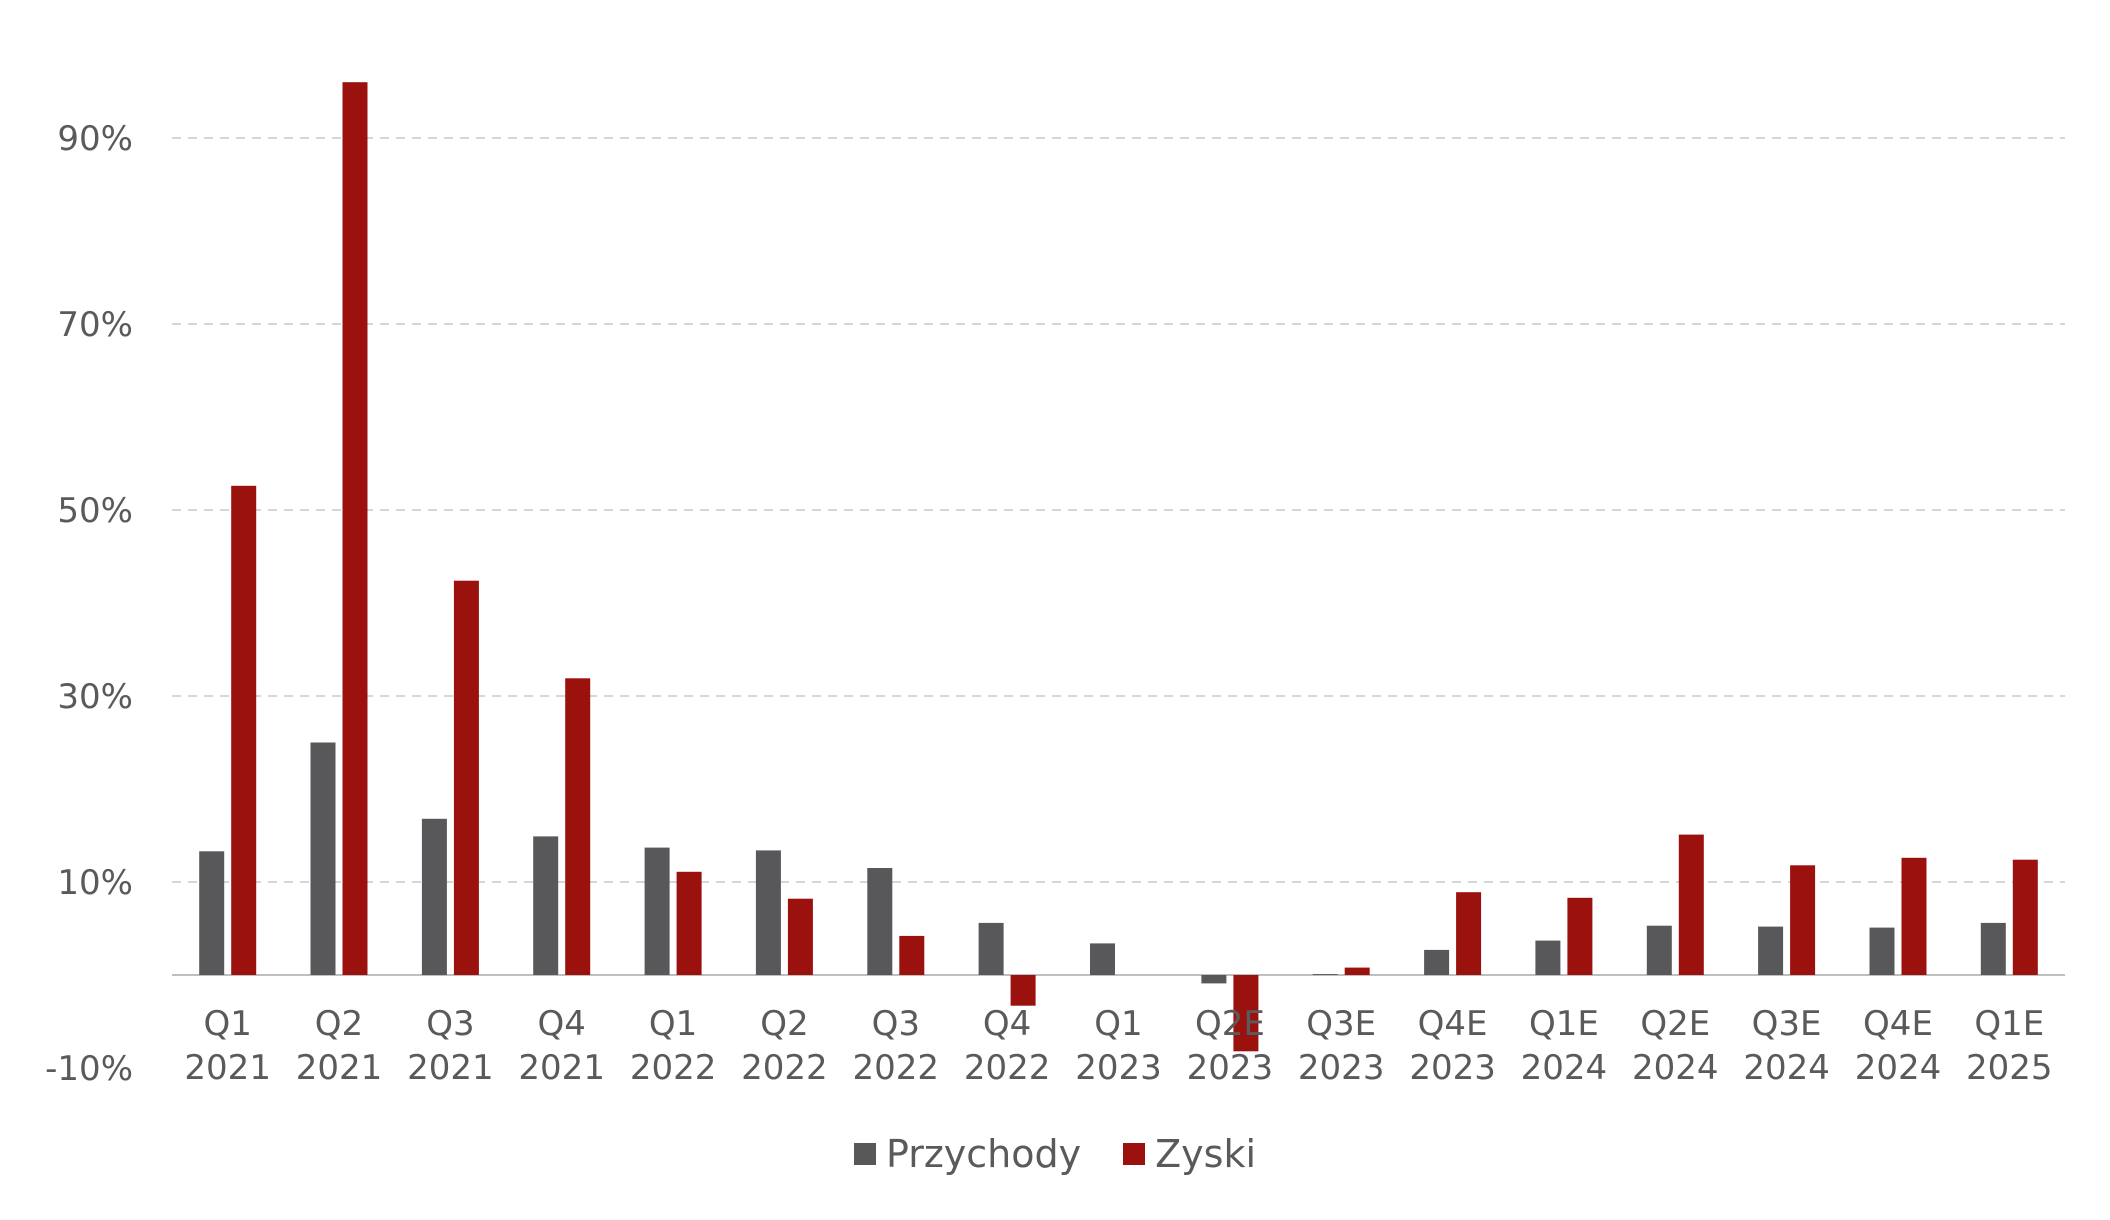 The height and width of the screenshot is (1220, 2110). What do you see at coordinates (95, 325) in the screenshot?
I see `y-tick-label: 70%` at bounding box center [95, 325].